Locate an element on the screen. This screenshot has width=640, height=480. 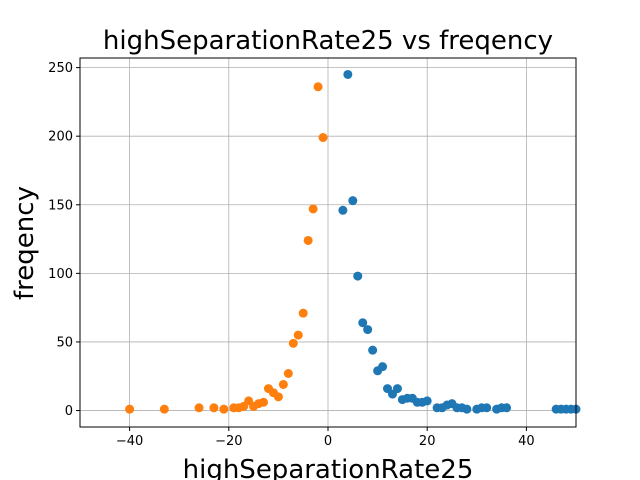
y-tick-label: 100 is located at coordinates (60, 274).